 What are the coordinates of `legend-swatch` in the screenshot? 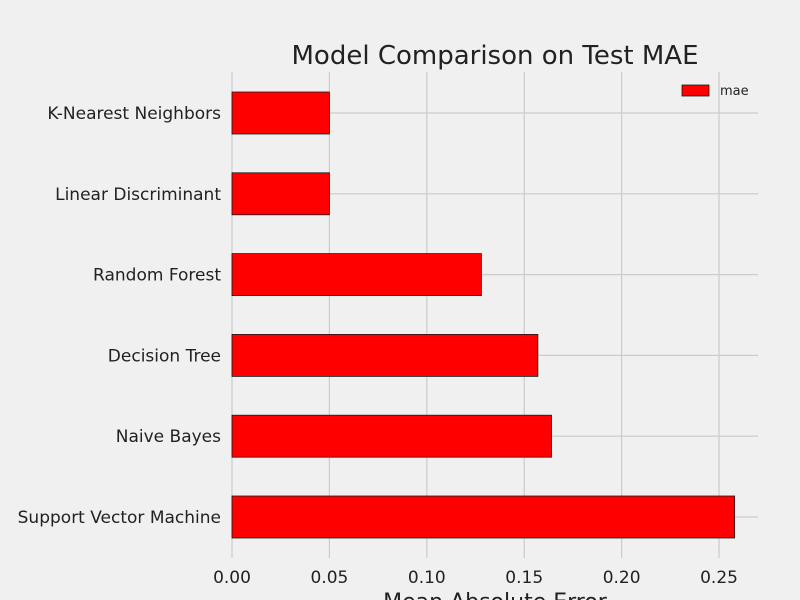 It's located at (695, 90).